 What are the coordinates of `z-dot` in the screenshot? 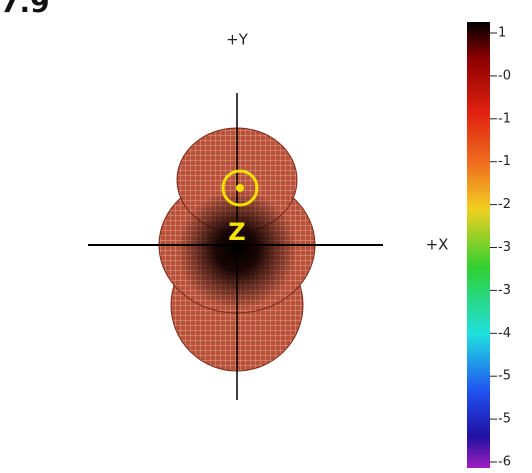 It's located at (240, 188).